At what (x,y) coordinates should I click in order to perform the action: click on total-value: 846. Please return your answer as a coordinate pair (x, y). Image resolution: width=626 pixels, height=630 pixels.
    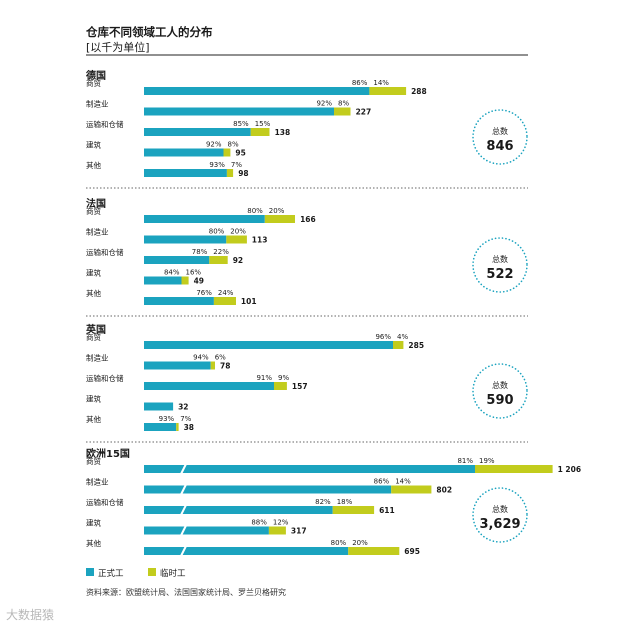
    Looking at the image, I should click on (499, 146).